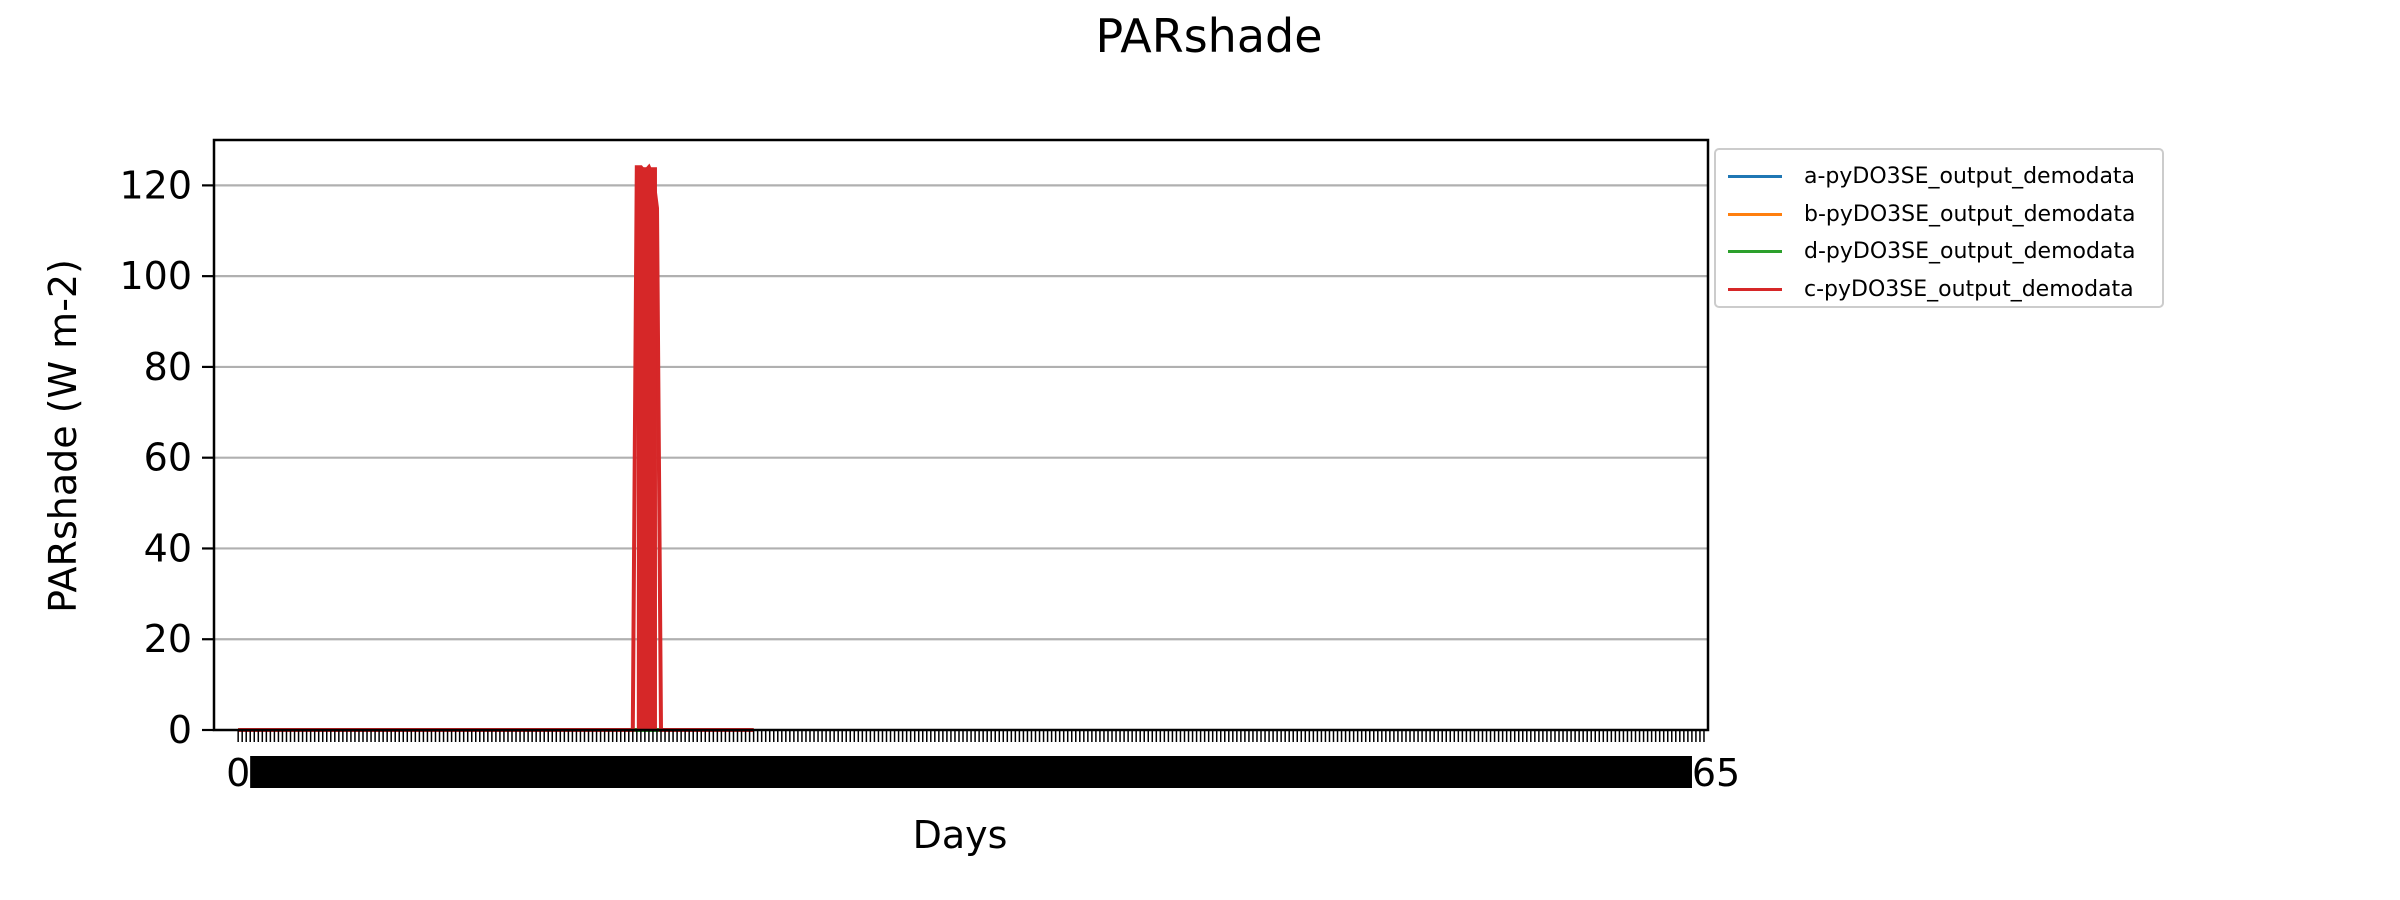 This screenshot has width=2400, height=900. Describe the element at coordinates (168, 367) in the screenshot. I see `y-tick-label: 80` at that location.